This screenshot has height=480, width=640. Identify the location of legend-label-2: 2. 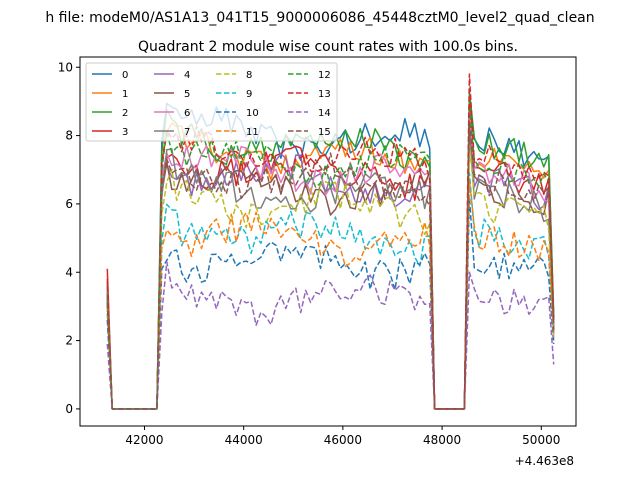
(125, 113).